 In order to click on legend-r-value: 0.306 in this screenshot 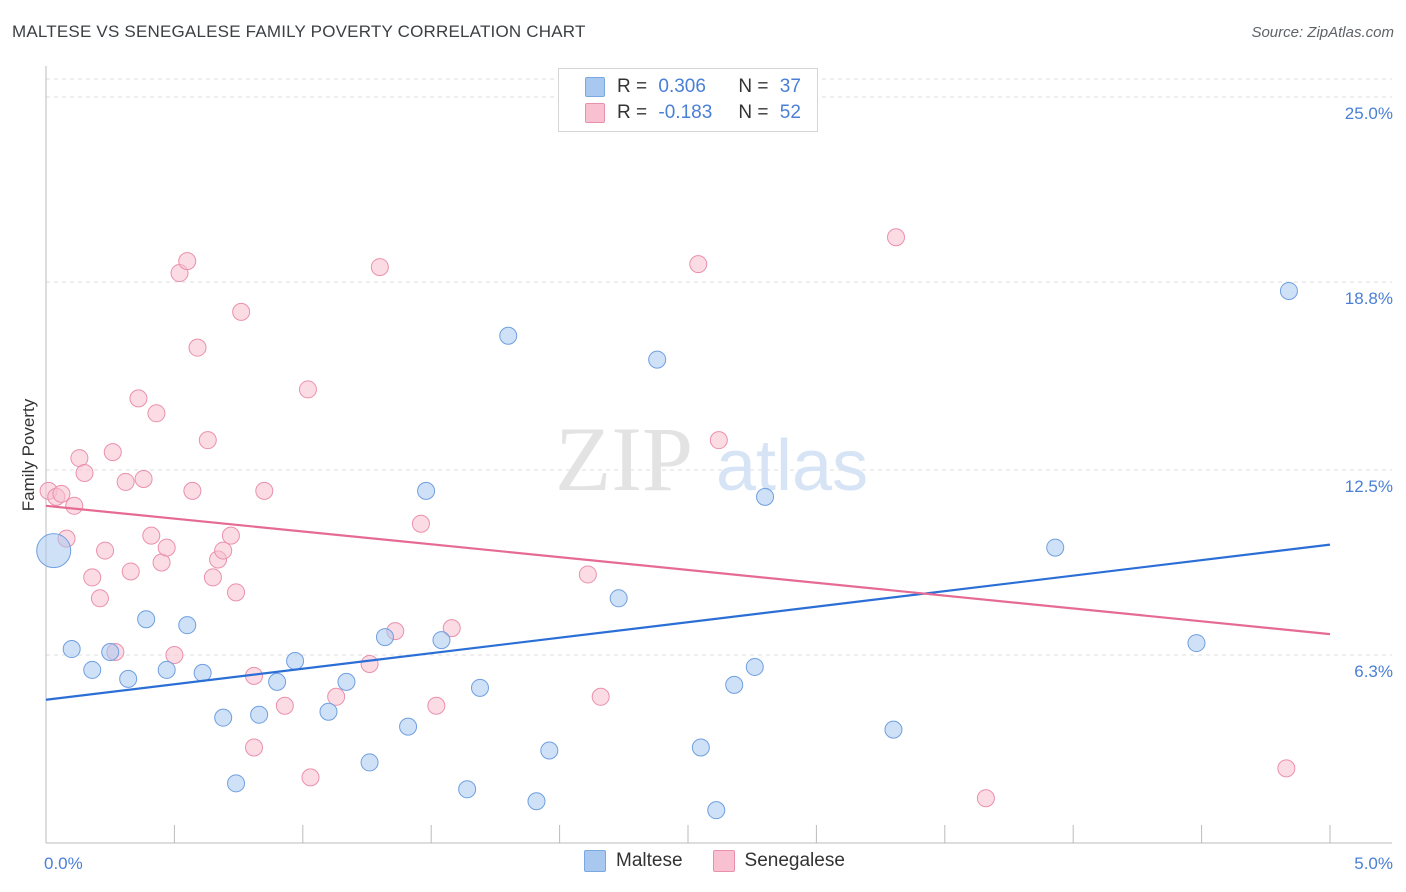, I will do `click(682, 86)`.